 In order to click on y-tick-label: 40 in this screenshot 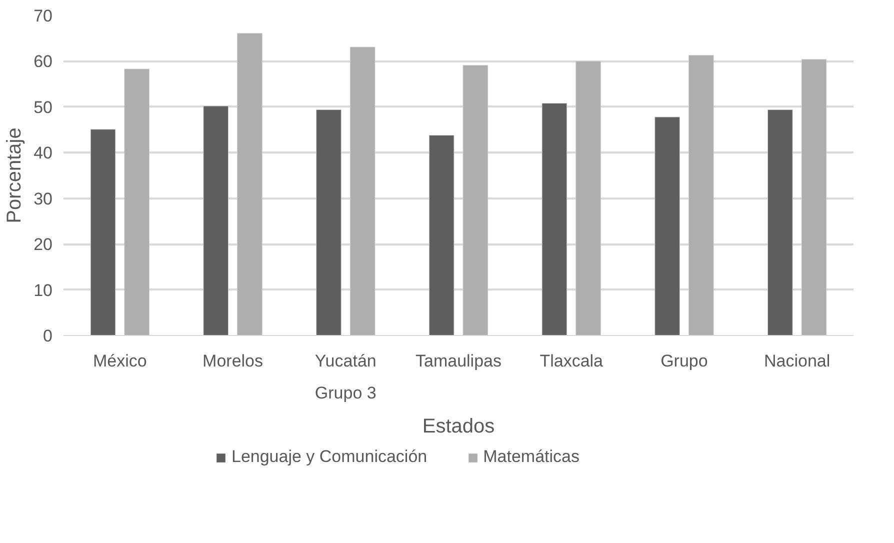, I will do `click(43, 153)`.